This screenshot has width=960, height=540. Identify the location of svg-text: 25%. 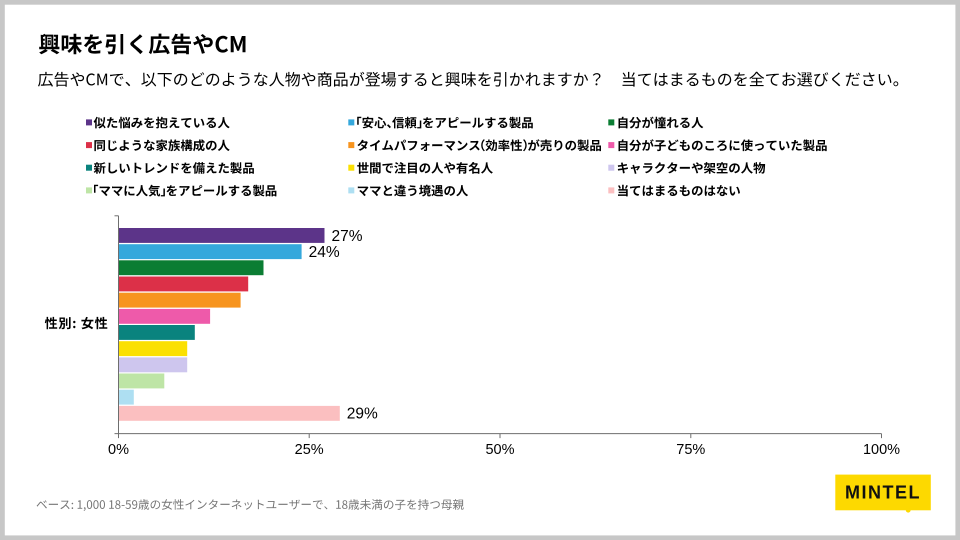
(309, 450).